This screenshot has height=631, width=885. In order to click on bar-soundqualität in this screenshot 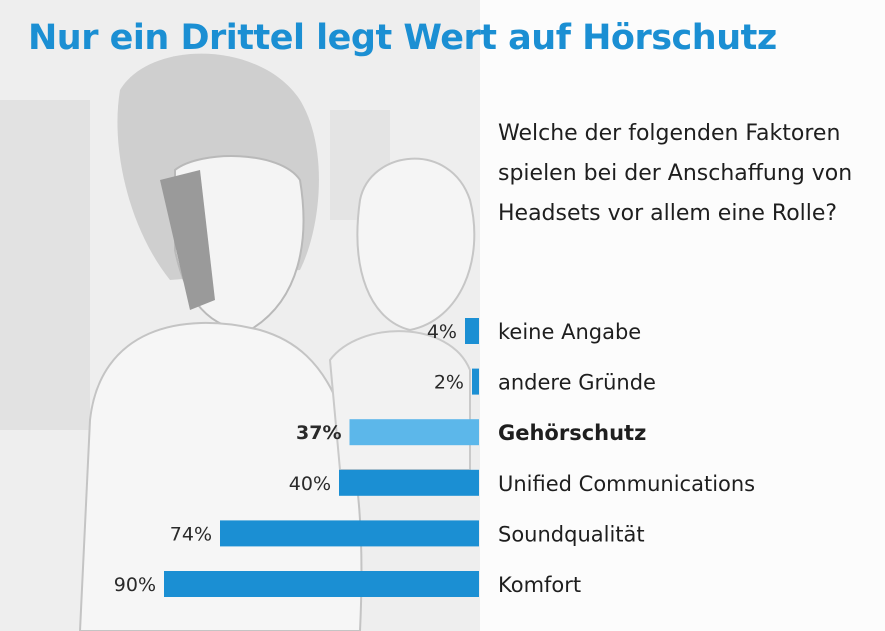, I will do `click(349, 533)`.